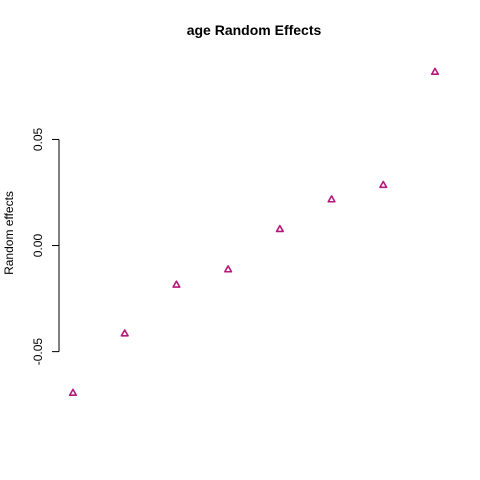  What do you see at coordinates (38, 352) in the screenshot?
I see `y-tick-label: -0.05` at bounding box center [38, 352].